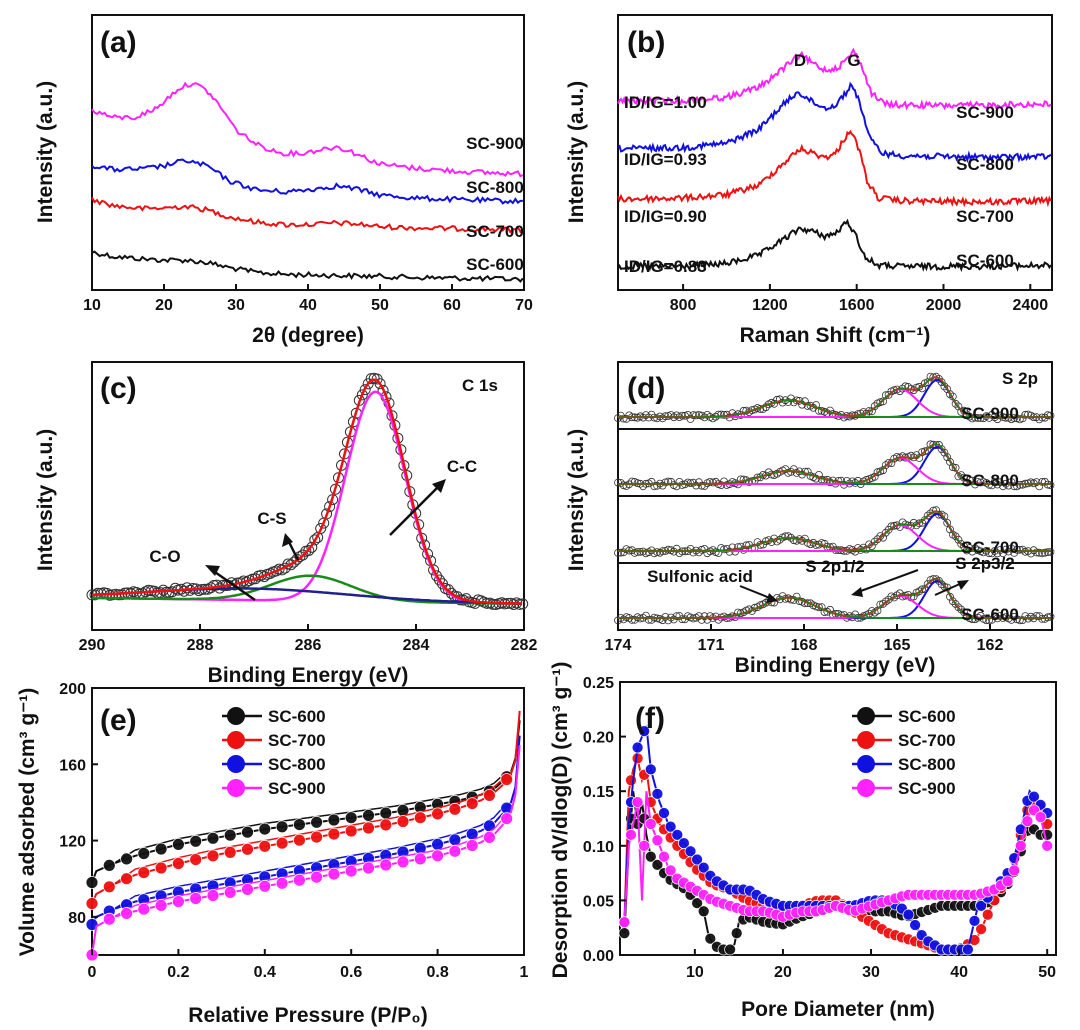 This screenshot has width=1080, height=1030. I want to click on x-tick-label: 165, so click(897, 645).